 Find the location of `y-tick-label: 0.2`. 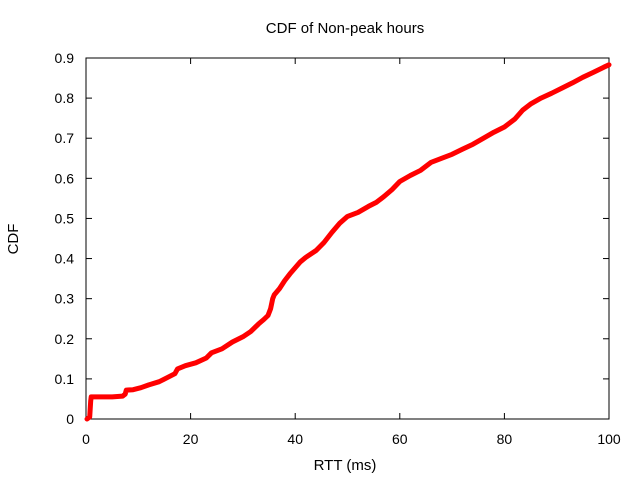

y-tick-label: 0.2 is located at coordinates (65, 339).